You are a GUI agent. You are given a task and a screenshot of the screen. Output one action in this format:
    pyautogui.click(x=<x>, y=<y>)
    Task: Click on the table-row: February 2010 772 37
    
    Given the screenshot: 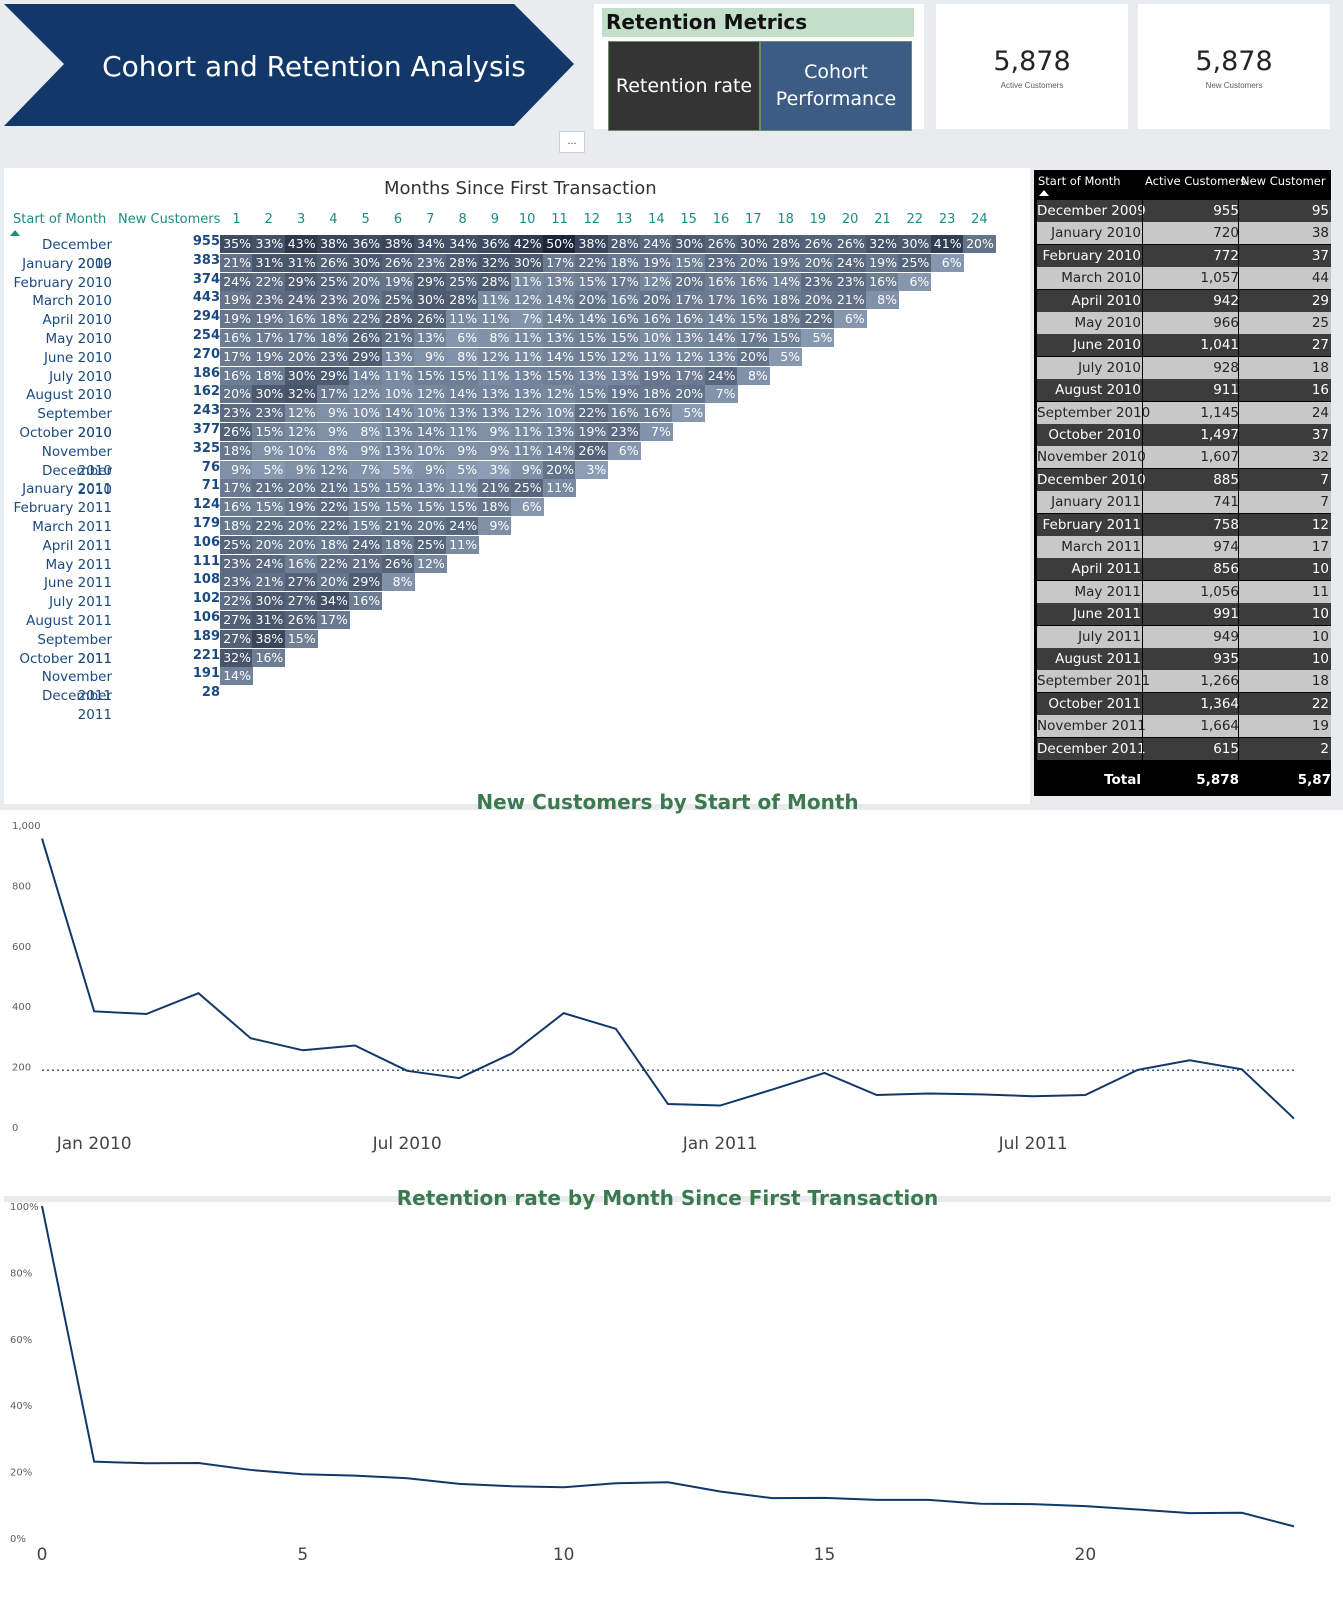 What is the action you would take?
    pyautogui.click(x=1184, y=255)
    